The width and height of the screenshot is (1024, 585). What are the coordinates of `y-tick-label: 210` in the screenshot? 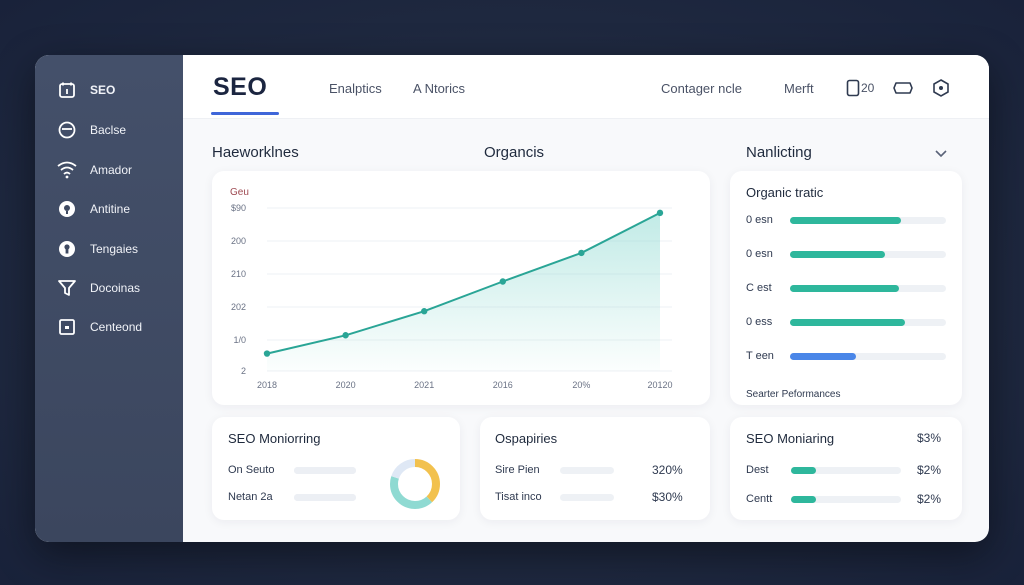 It's located at (238, 274).